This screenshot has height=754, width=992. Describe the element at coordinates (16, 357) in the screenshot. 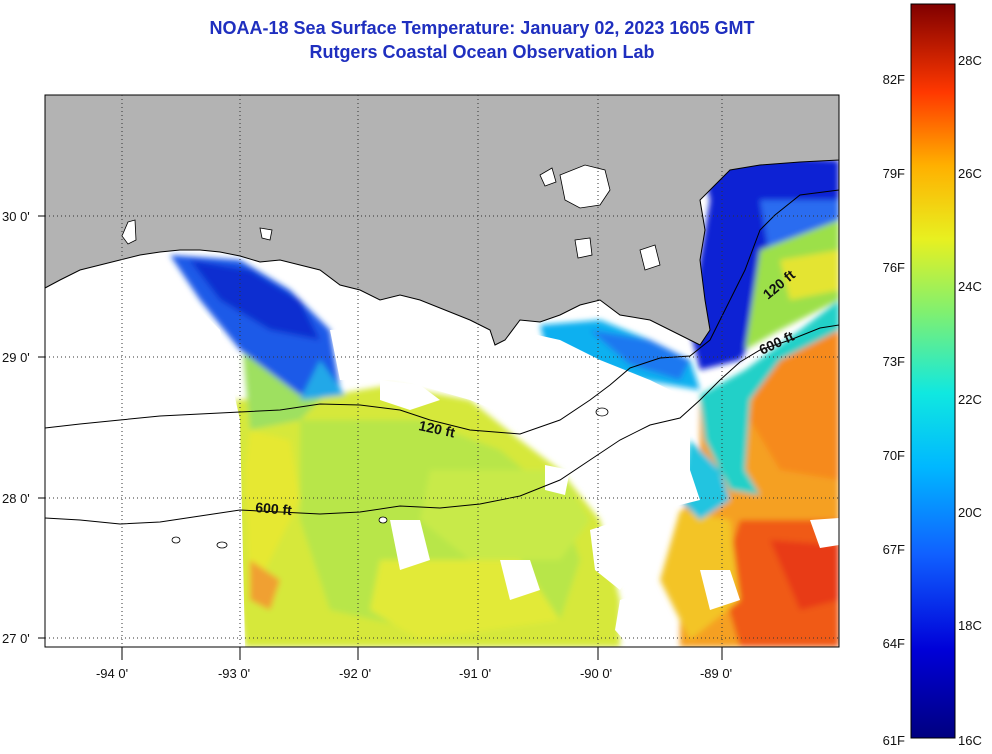

I see `lat-label-29: 29 0'` at that location.